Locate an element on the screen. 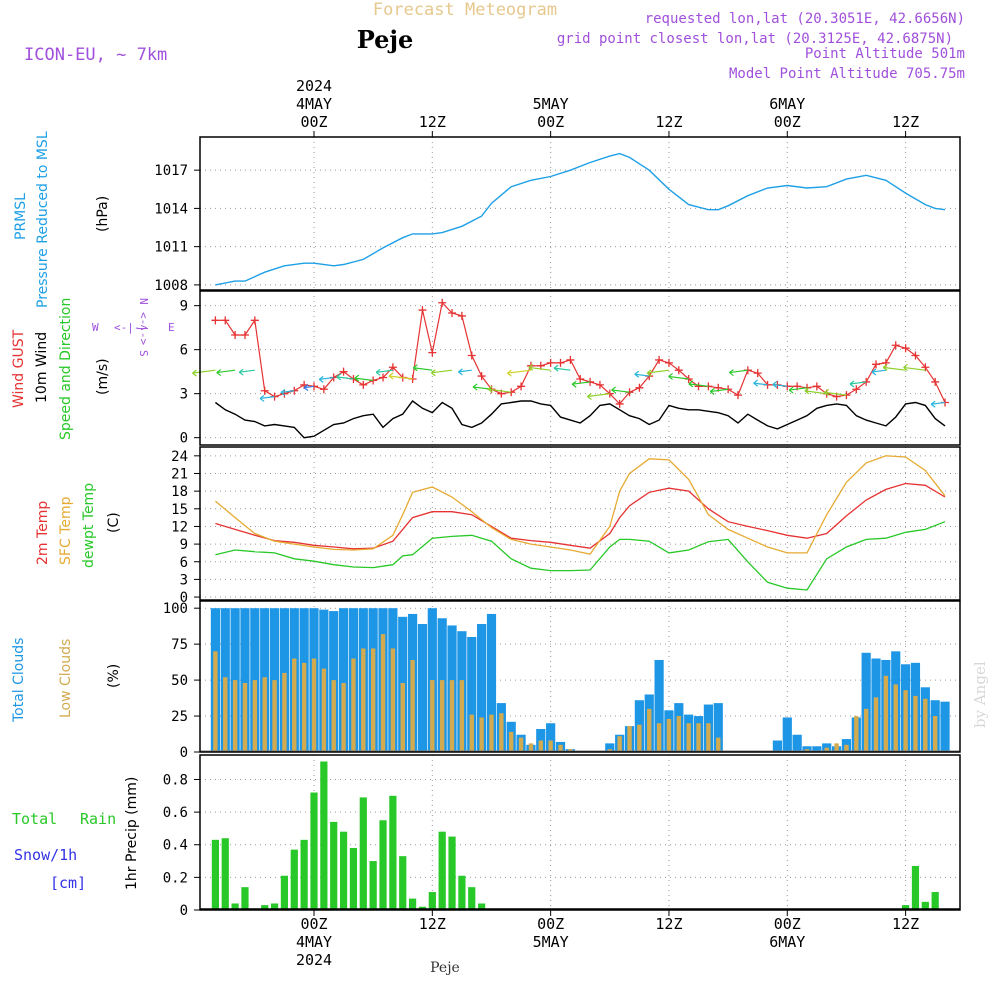  point-altitude: Point Altitude 501m is located at coordinates (885, 54).